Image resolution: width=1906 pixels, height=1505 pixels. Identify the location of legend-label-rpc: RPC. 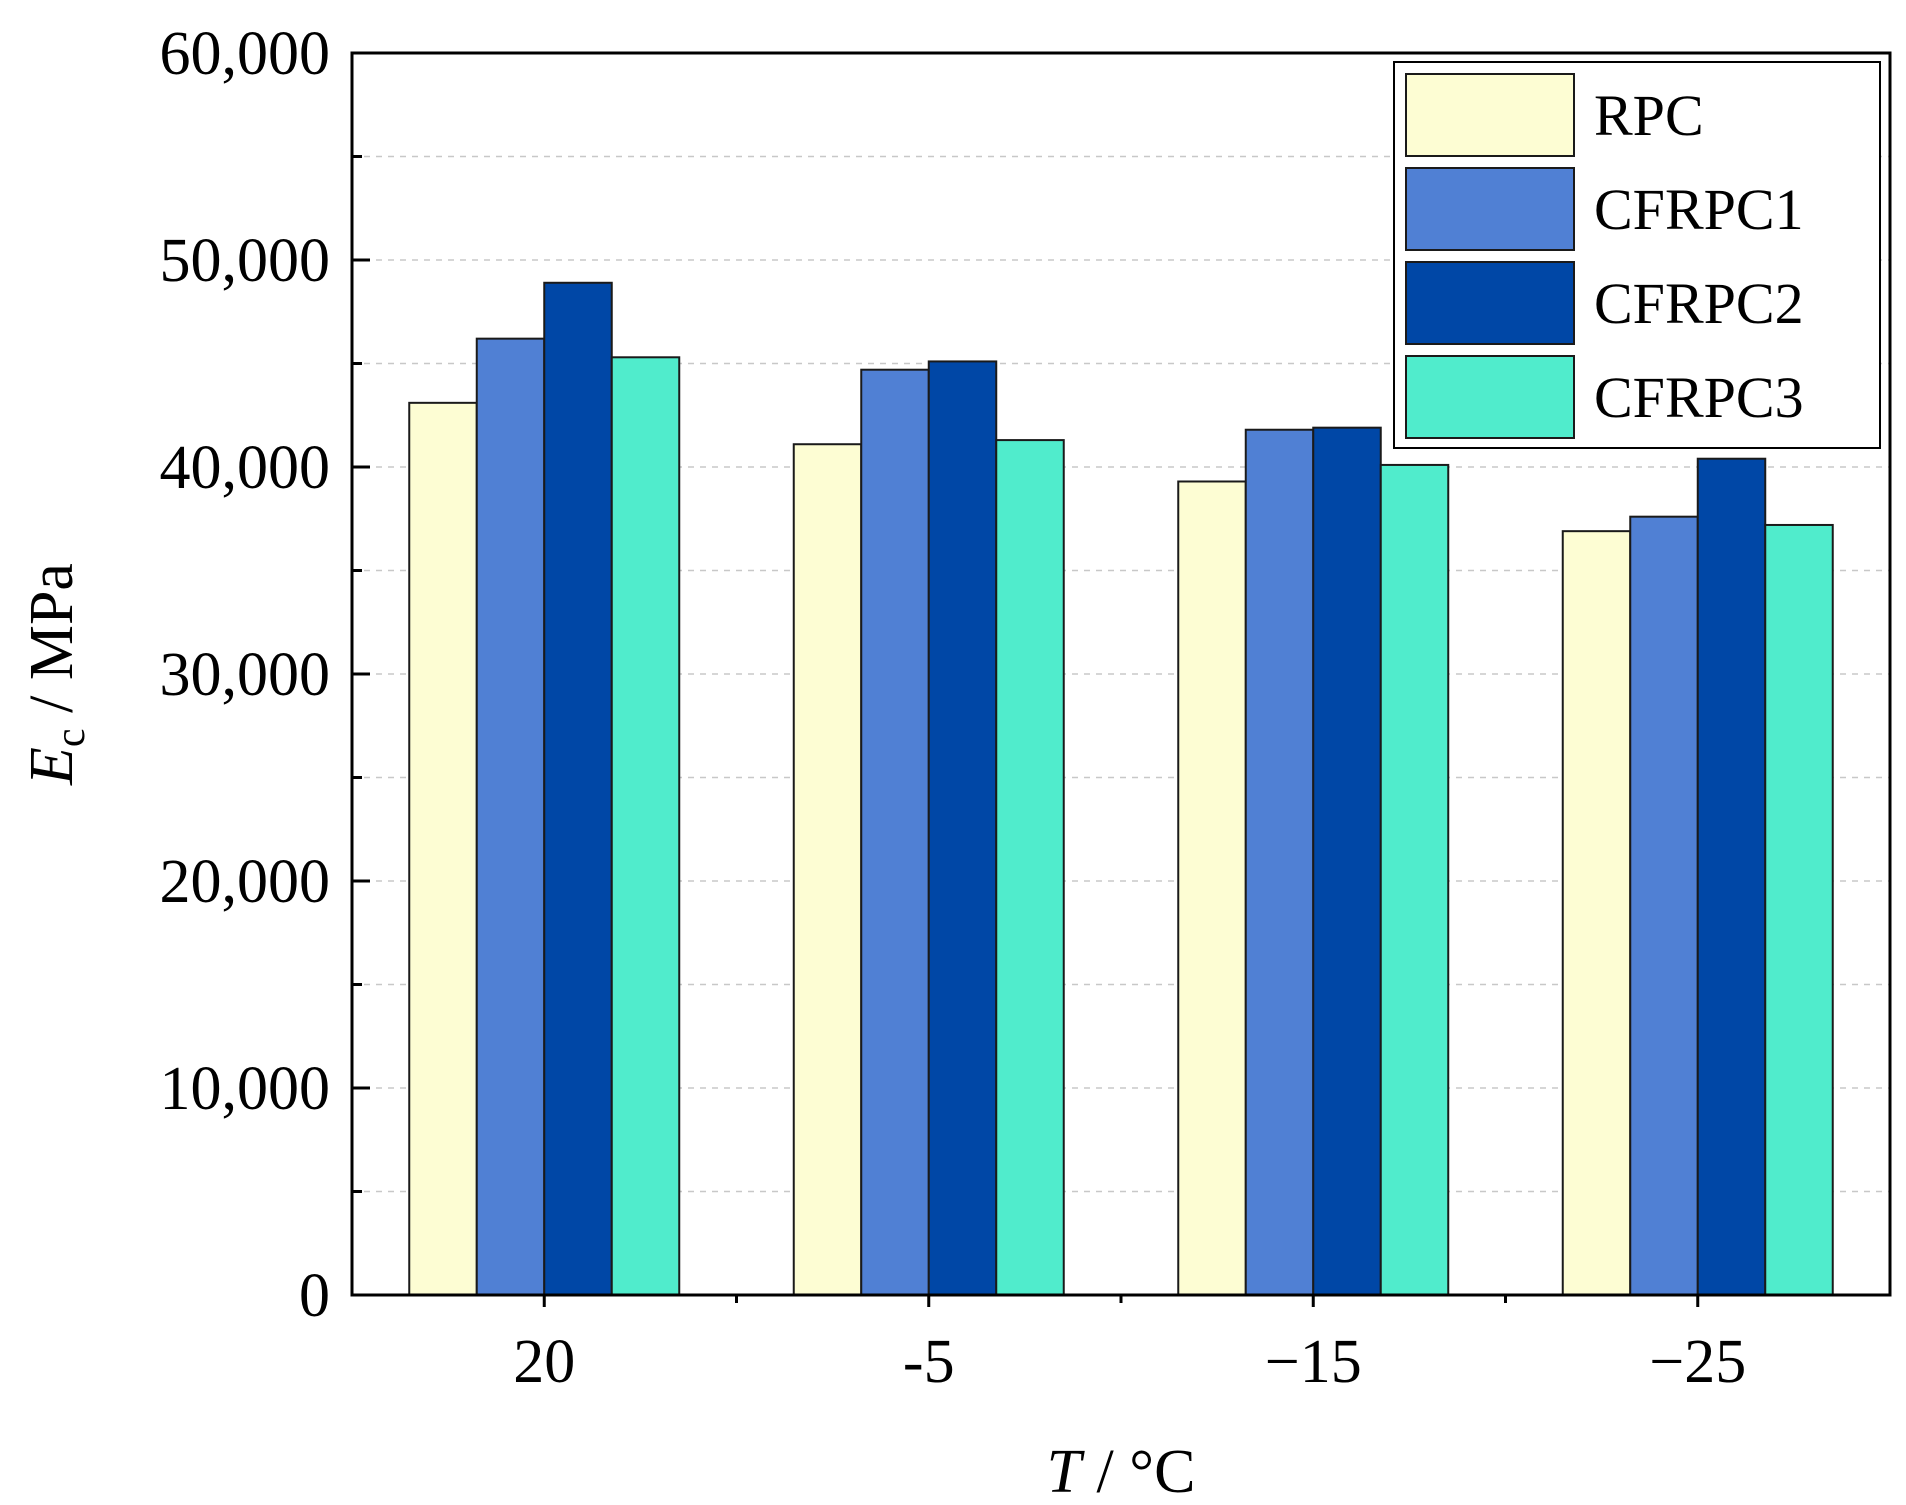
(1649, 115).